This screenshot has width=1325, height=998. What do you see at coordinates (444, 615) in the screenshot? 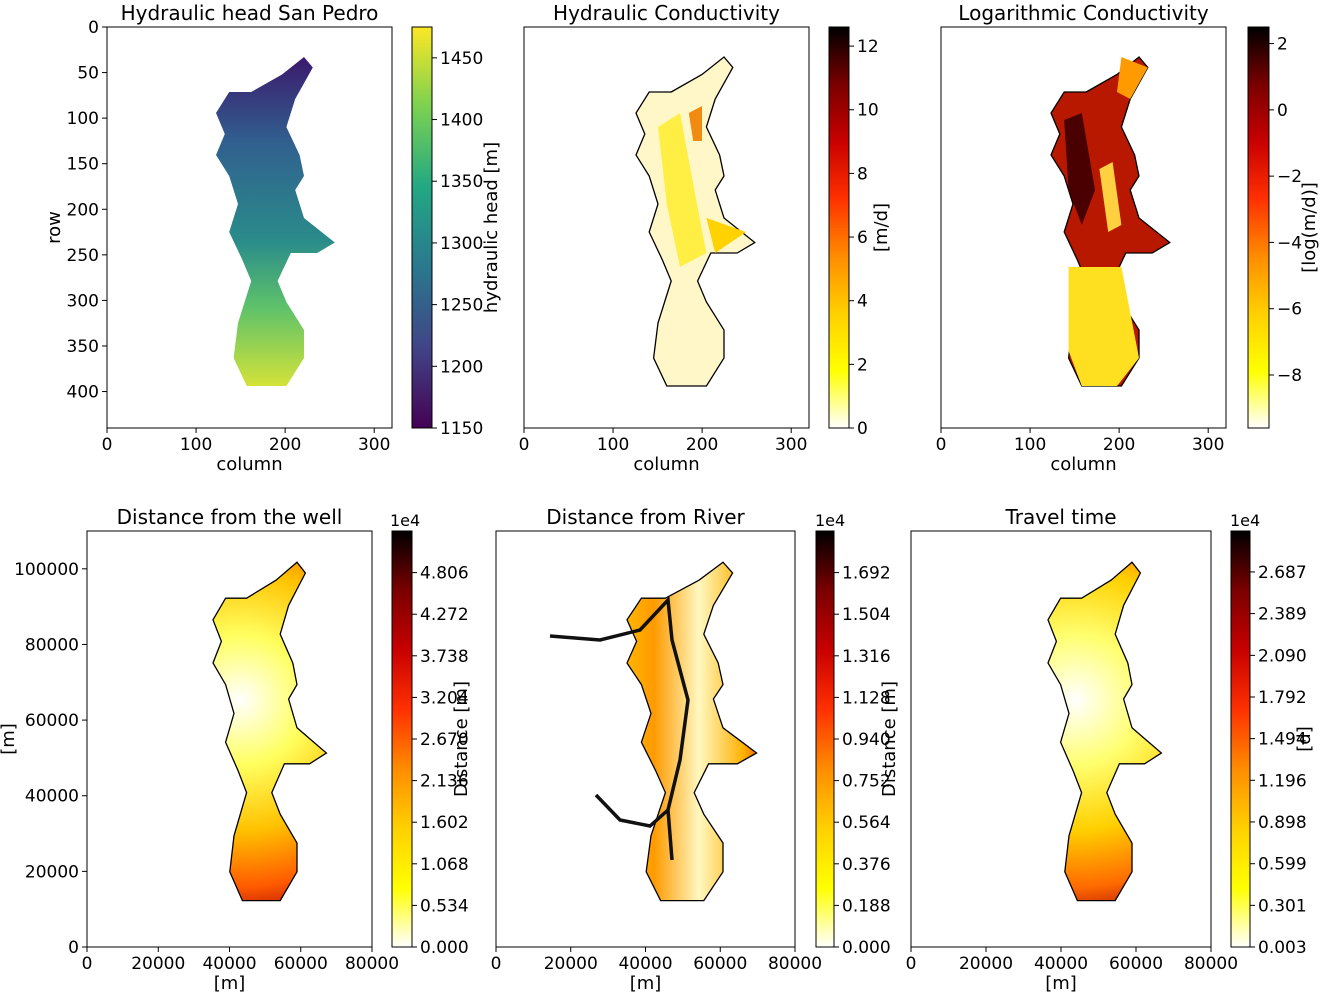
I see `colorbar-tick-label: 4.272` at bounding box center [444, 615].